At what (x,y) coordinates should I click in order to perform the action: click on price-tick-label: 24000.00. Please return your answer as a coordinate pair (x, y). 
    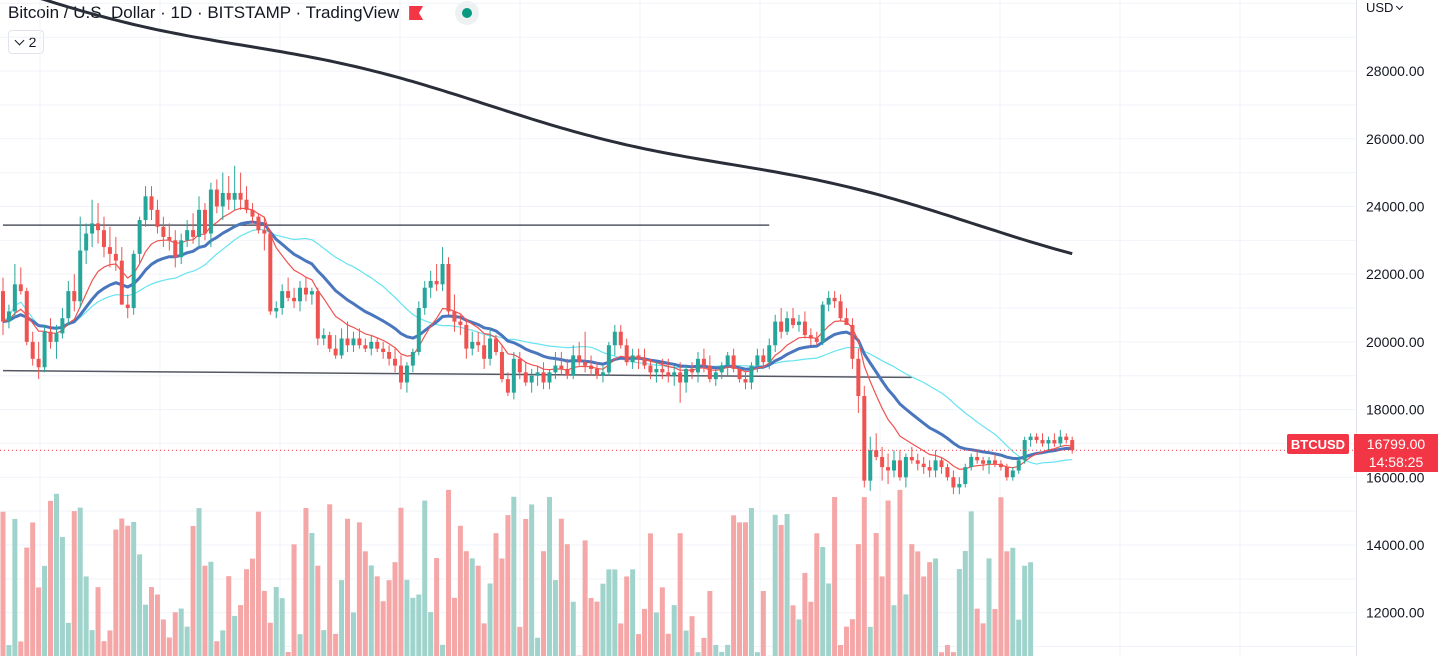
    Looking at the image, I should click on (1395, 206).